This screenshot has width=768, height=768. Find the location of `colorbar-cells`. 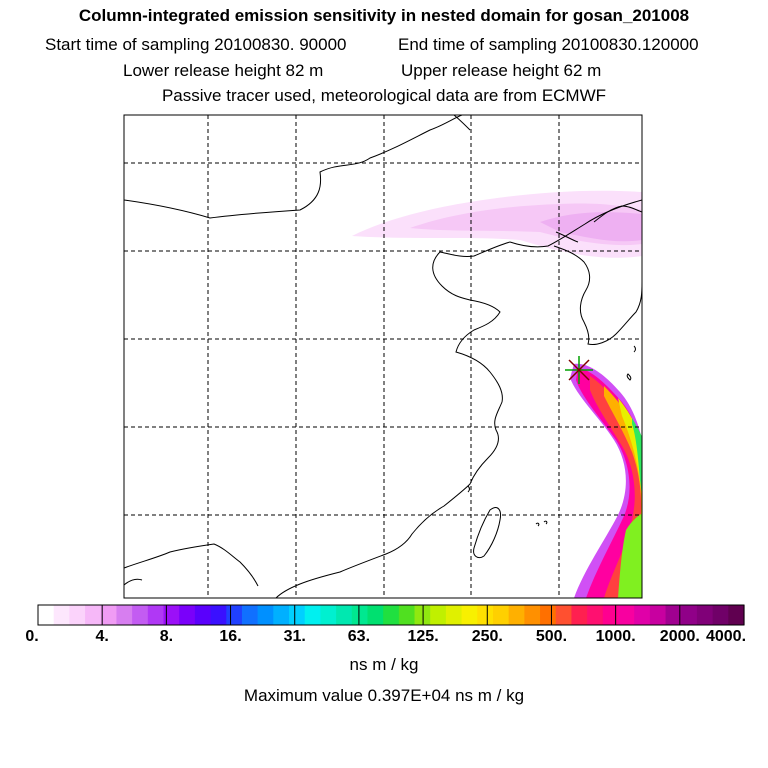

colorbar-cells is located at coordinates (391, 615).